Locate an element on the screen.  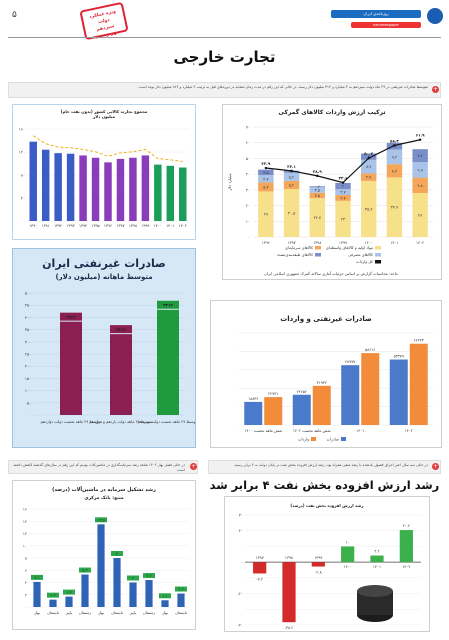
legend-label: کالاهای مصرفی is located at coordinates (360, 254).